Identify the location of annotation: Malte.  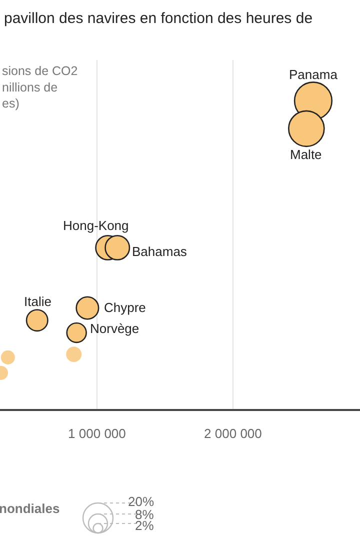
(306, 154).